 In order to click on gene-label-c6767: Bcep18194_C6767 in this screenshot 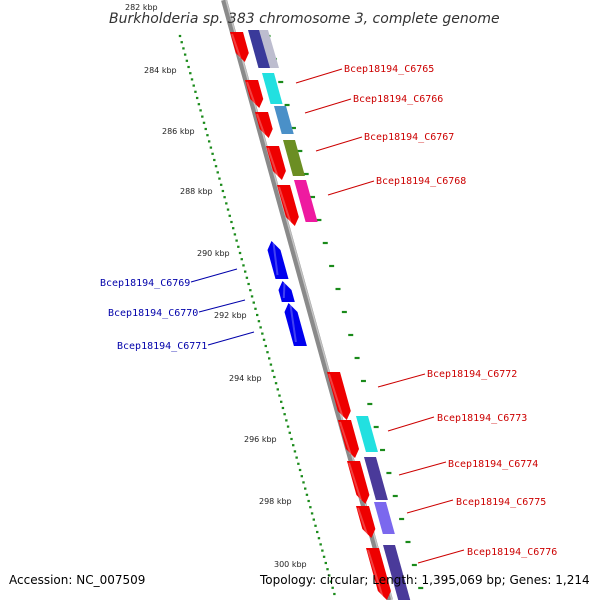, I will do `click(409, 137)`.